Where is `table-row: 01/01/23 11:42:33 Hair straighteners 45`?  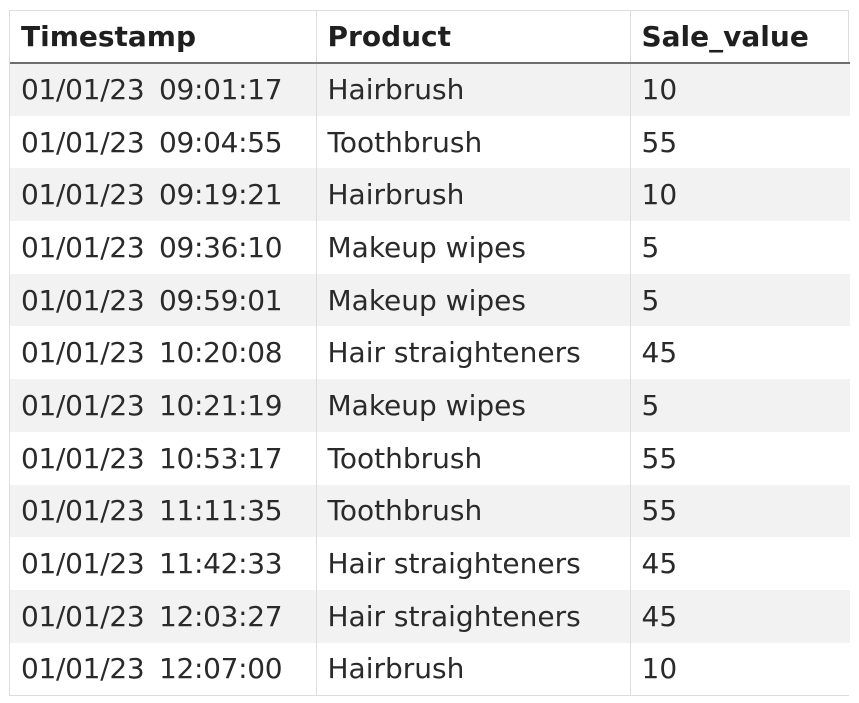
table-row: 01/01/23 11:42:33 Hair straighteners 45 is located at coordinates (430, 563).